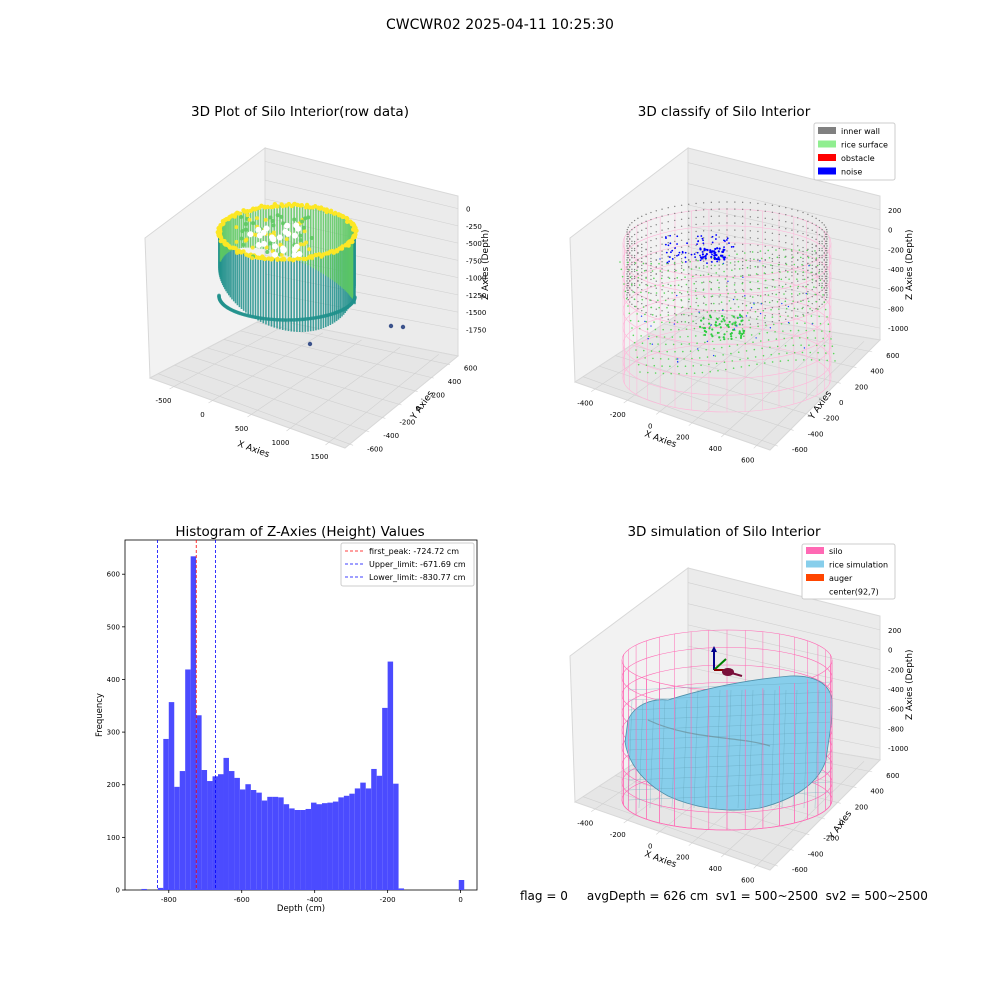 This screenshot has width=1000, height=1000. Describe the element at coordinates (312, 897) in the screenshot. I see `histogram-x-ticks: -800 -600 -400 -200 0` at that location.